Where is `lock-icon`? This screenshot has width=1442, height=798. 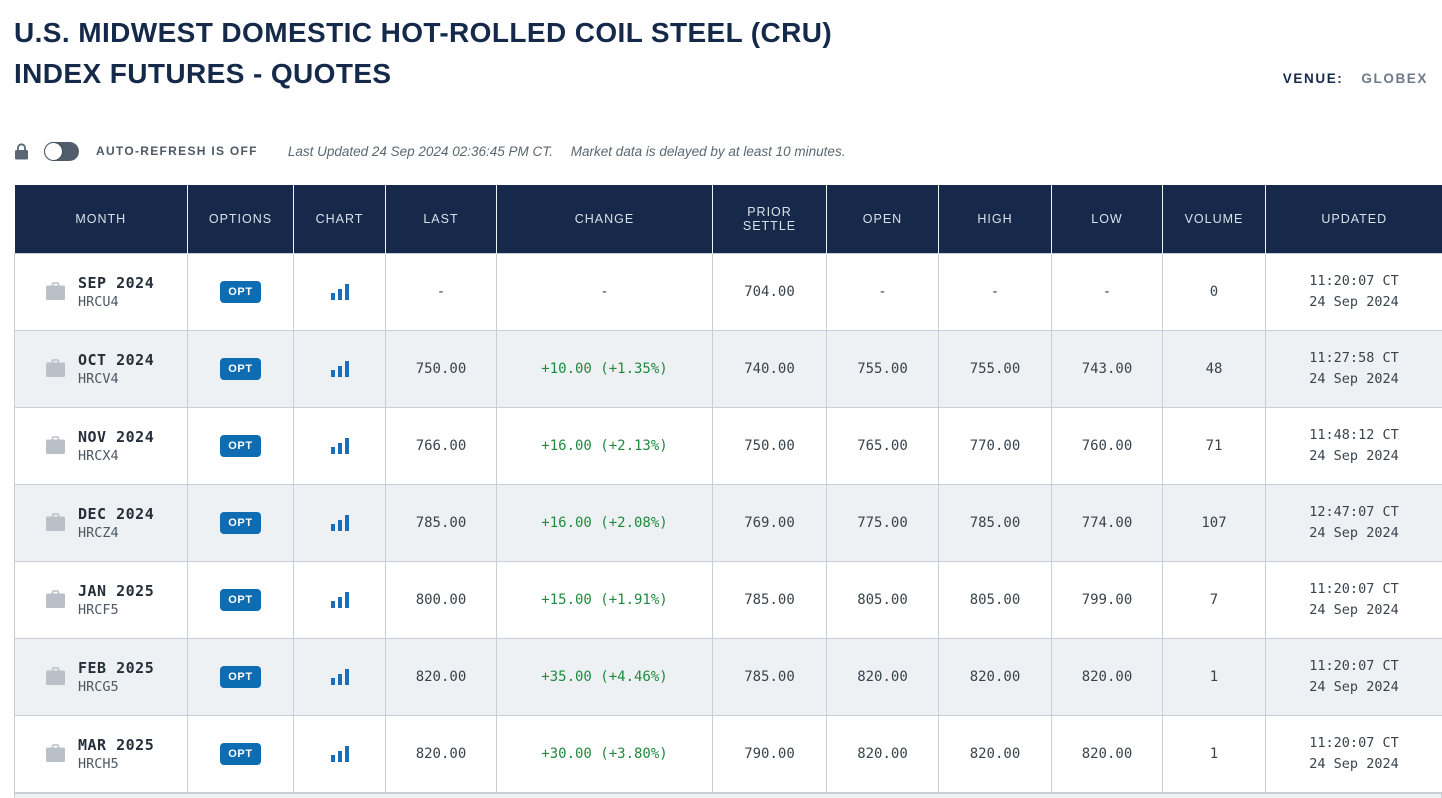
lock-icon is located at coordinates (21, 151).